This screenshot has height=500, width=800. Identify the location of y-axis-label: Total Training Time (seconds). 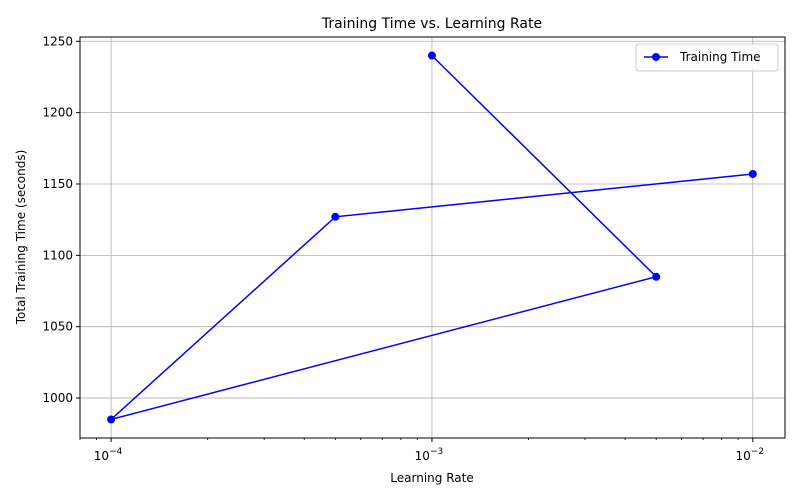
(21, 238).